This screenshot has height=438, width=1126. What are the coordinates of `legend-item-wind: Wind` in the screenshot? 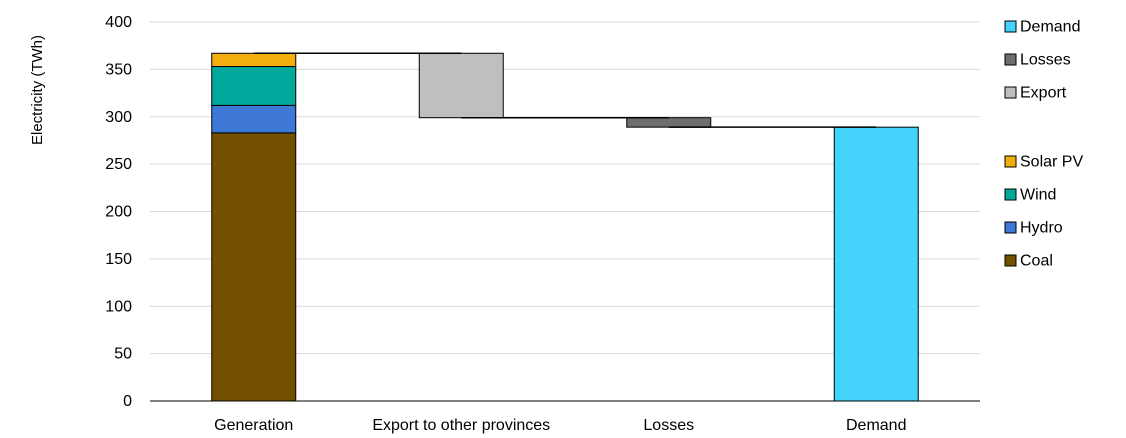 It's located at (1030, 195).